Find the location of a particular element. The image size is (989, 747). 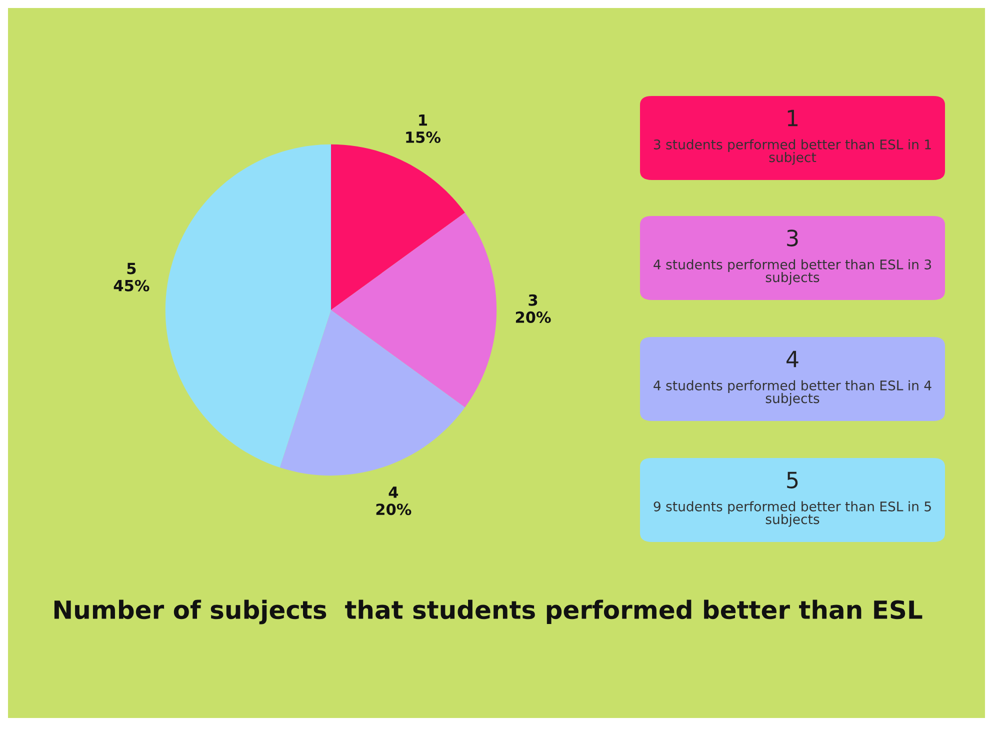

text: 3 students performed better than ESL in 1 subject is located at coordinates (792, 152).